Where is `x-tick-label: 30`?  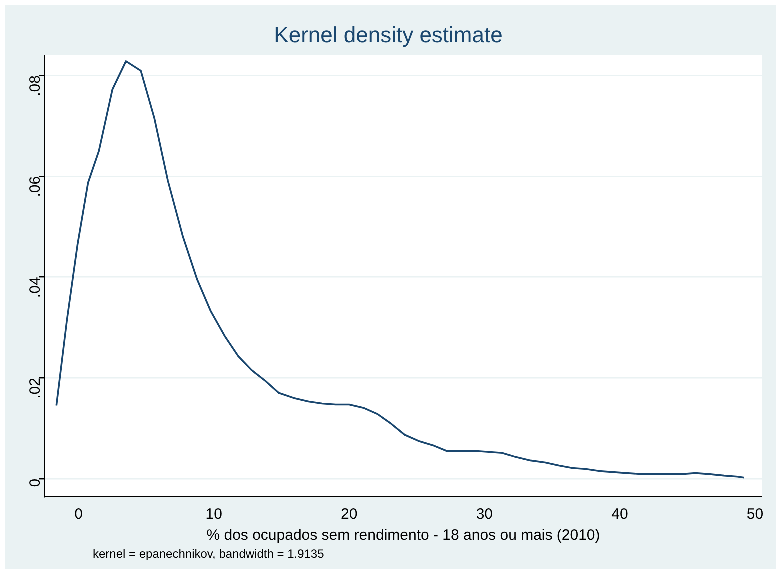 x-tick-label: 30 is located at coordinates (485, 515).